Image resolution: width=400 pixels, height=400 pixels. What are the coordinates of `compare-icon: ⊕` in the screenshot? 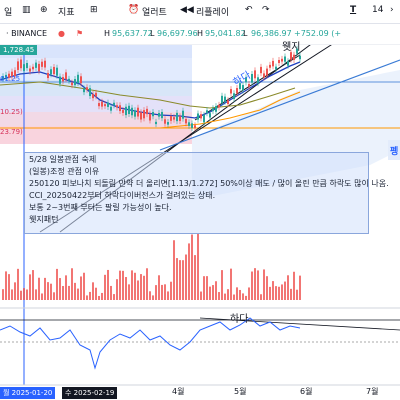 It's located at (44, 10).